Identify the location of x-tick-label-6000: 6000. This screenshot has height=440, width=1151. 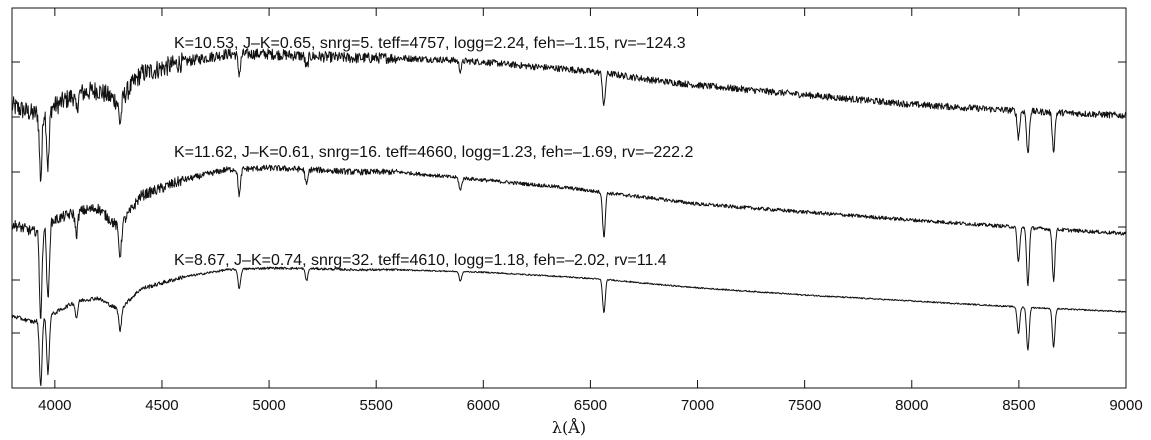
(483, 405).